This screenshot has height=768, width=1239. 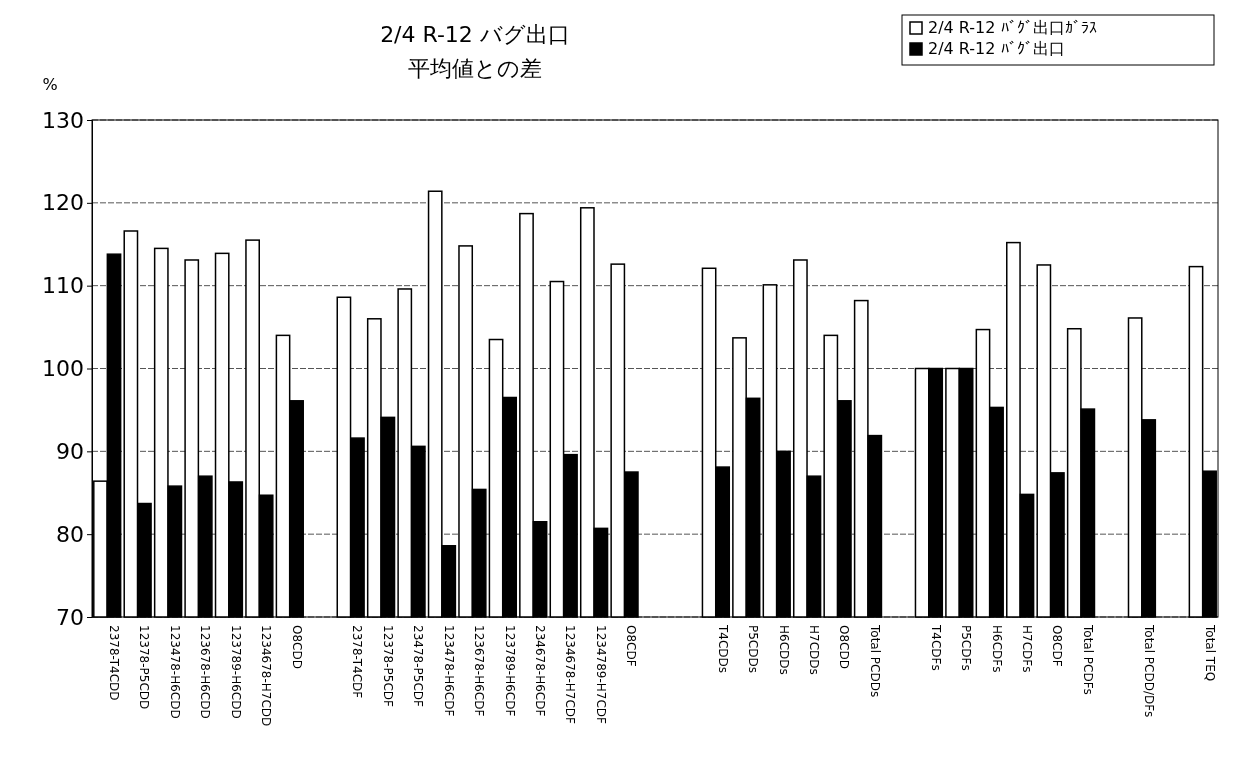 What do you see at coordinates (70, 451) in the screenshot?
I see `y-tick-label: 90` at bounding box center [70, 451].